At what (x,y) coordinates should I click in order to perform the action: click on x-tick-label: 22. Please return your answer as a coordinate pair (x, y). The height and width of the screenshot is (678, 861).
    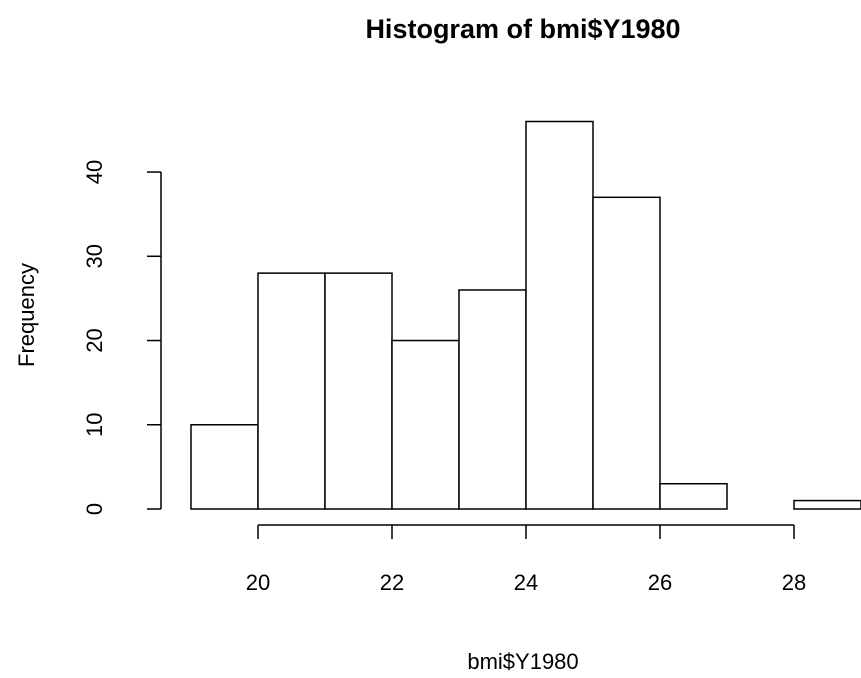
    Looking at the image, I should click on (392, 582).